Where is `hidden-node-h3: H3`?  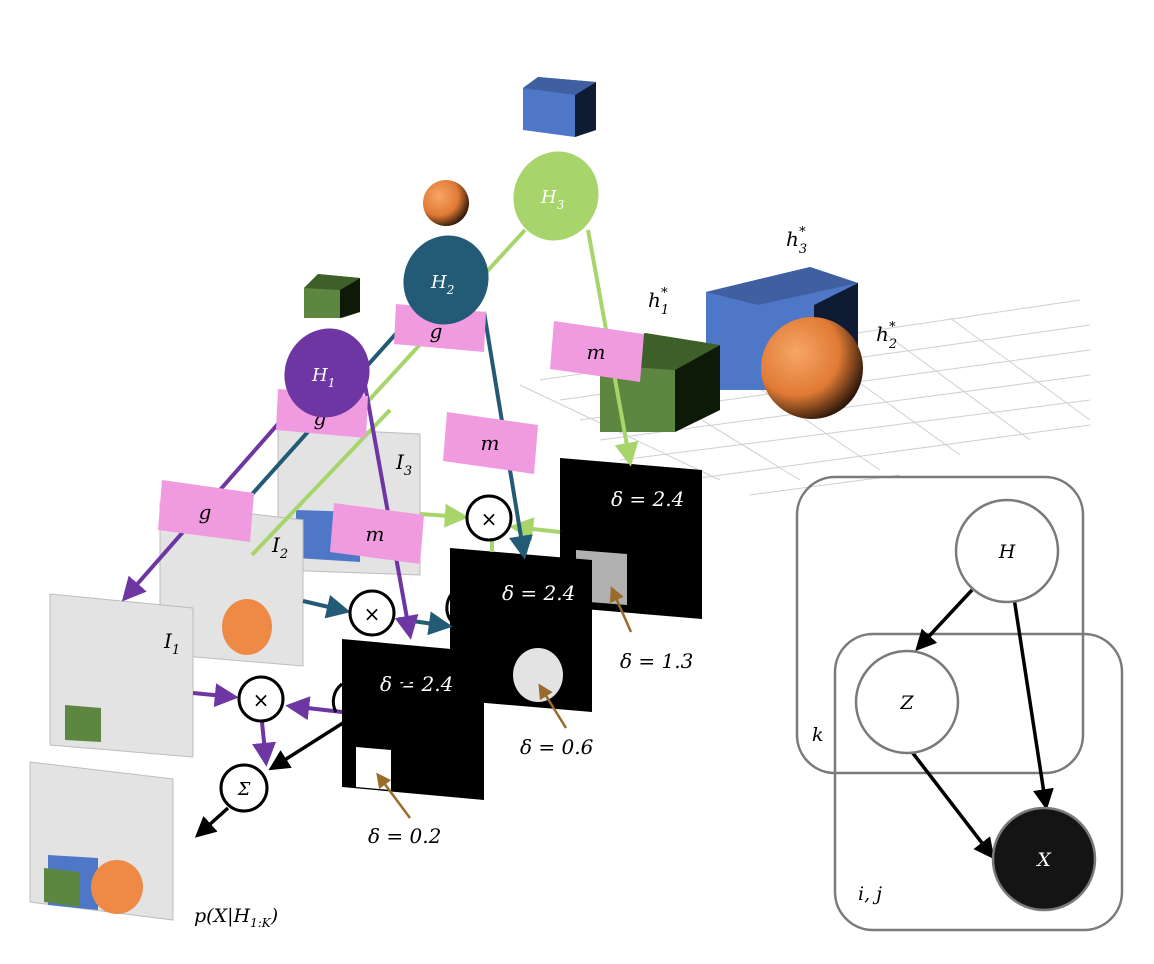
hidden-node-h3: H3 is located at coordinates (556, 196).